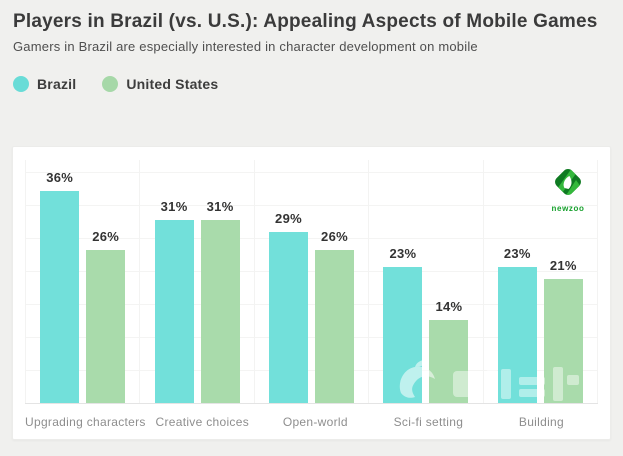  I want to click on legend-item-brazil: Brazil, so click(44, 84).